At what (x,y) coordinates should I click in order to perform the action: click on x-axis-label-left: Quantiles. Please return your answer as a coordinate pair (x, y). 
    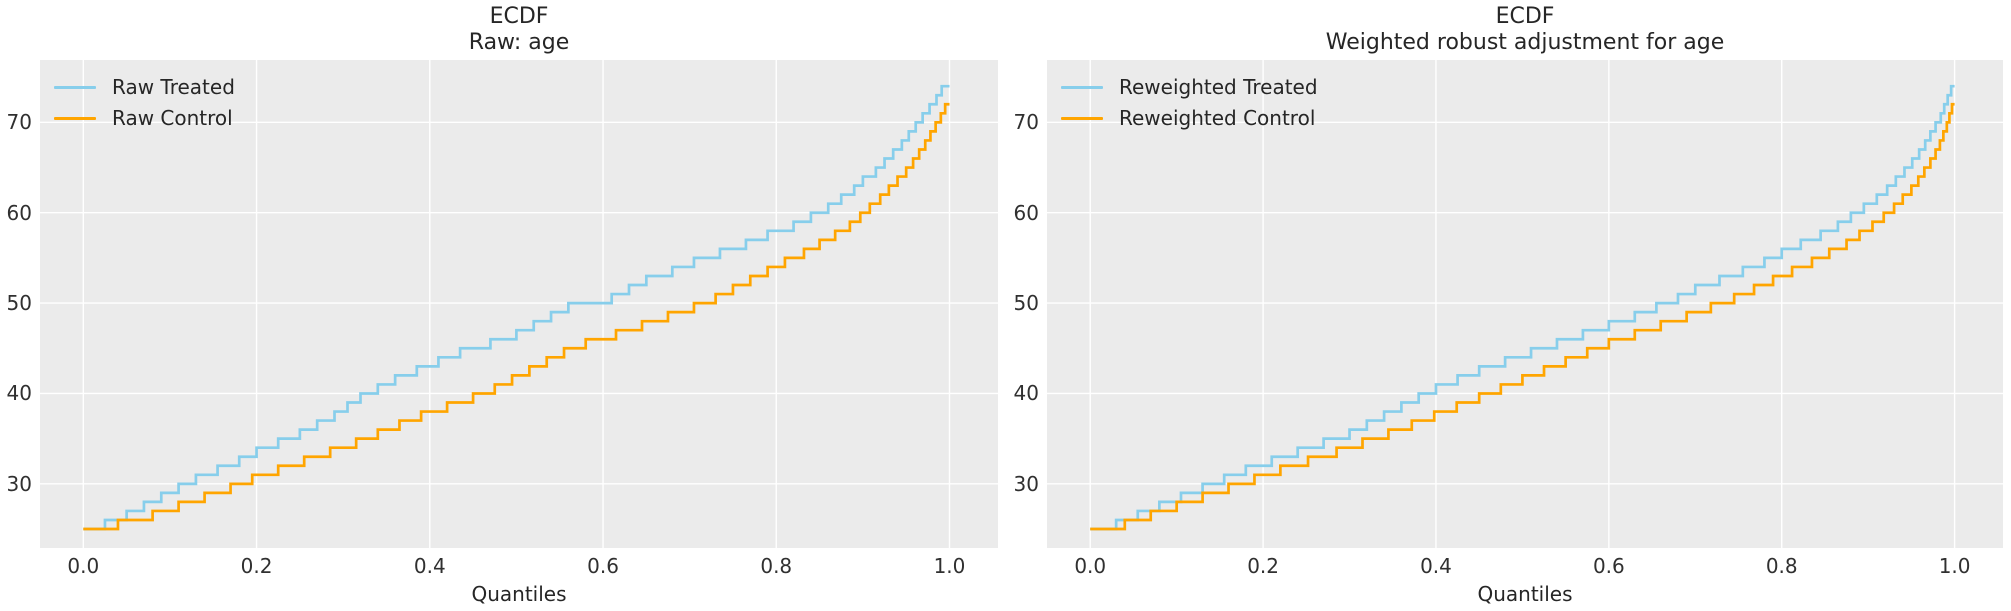
    Looking at the image, I should click on (519, 594).